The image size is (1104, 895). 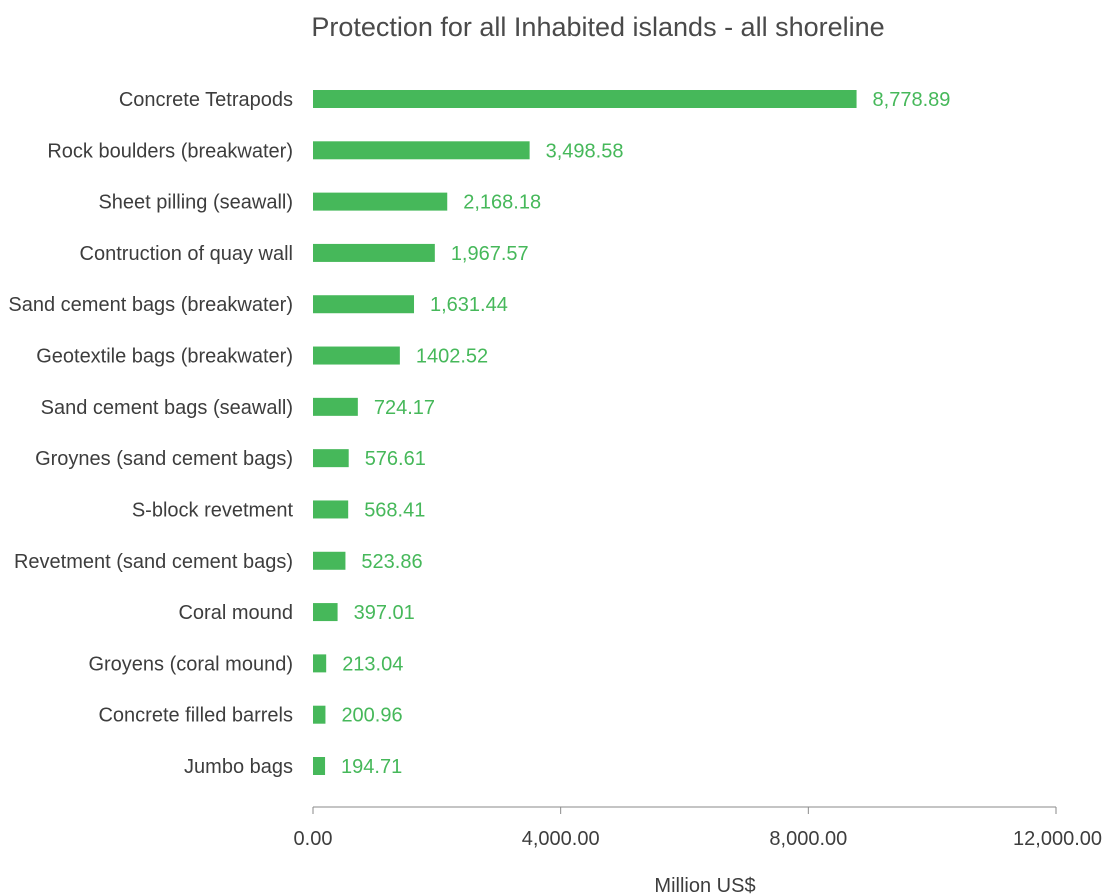 I want to click on data-label: 200.96, so click(x=371, y=716).